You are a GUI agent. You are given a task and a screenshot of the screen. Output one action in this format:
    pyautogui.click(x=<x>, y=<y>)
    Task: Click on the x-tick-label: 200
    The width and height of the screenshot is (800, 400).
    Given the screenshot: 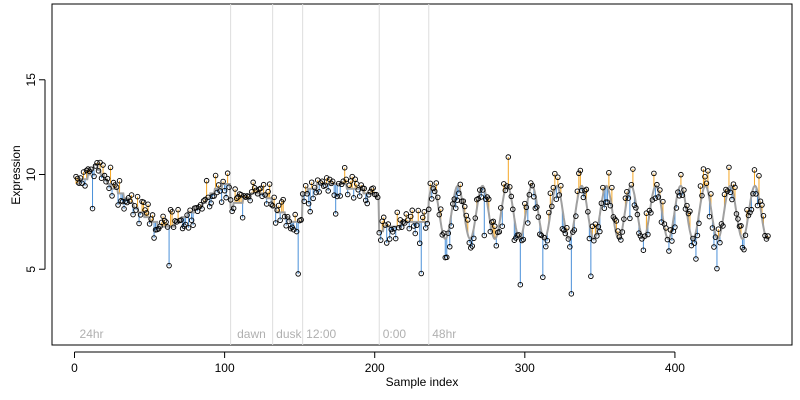 What is the action you would take?
    pyautogui.click(x=375, y=368)
    